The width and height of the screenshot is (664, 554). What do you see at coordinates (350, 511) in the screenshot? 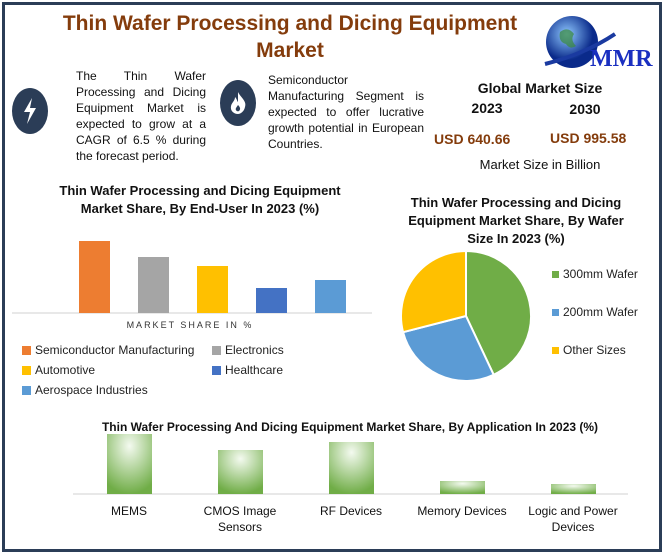
I see `x-tick-rf-devices: RF Devices` at bounding box center [350, 511].